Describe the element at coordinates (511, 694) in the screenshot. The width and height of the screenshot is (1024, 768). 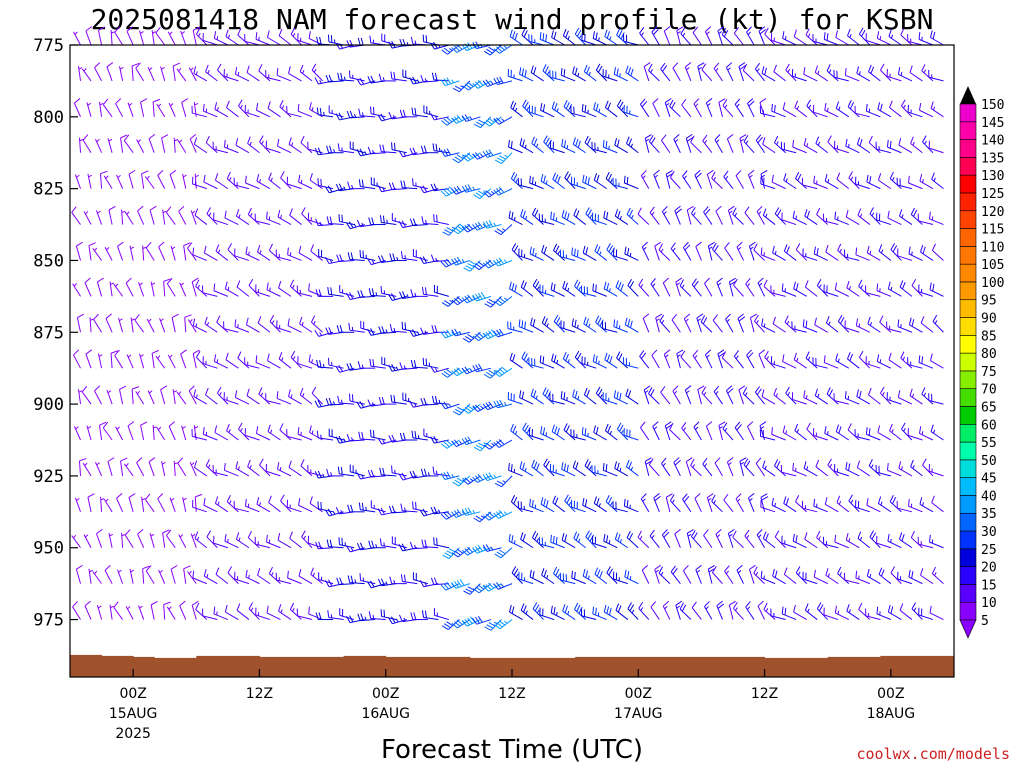
I see `x-tick-label: 12Z` at that location.